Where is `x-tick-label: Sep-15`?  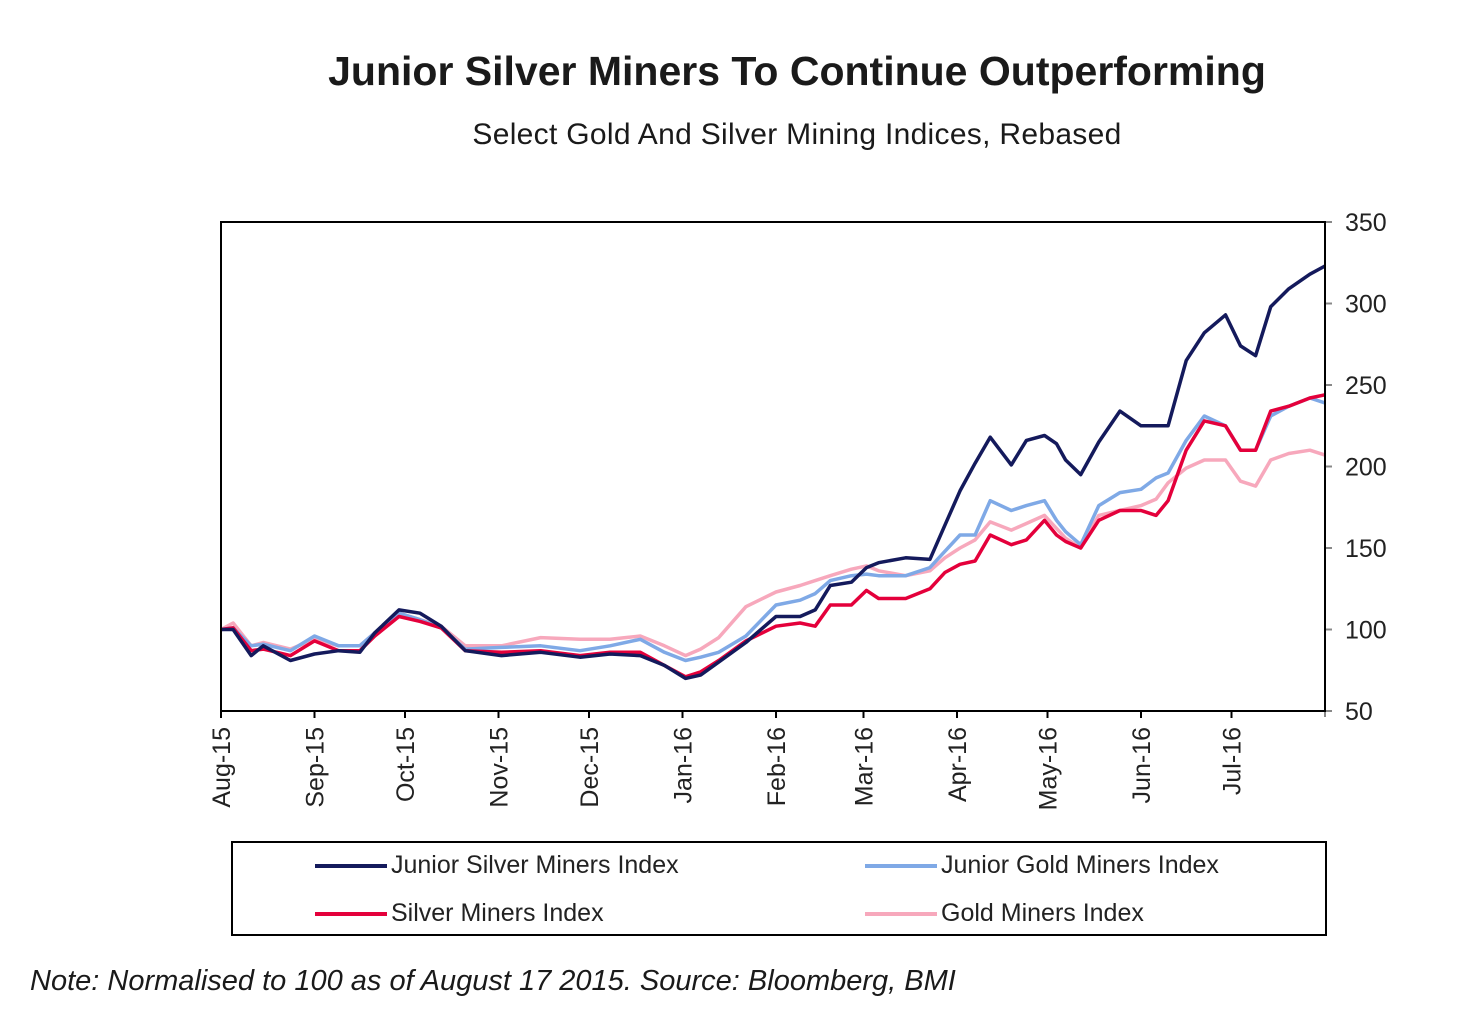 x-tick-label: Sep-15 is located at coordinates (316, 767).